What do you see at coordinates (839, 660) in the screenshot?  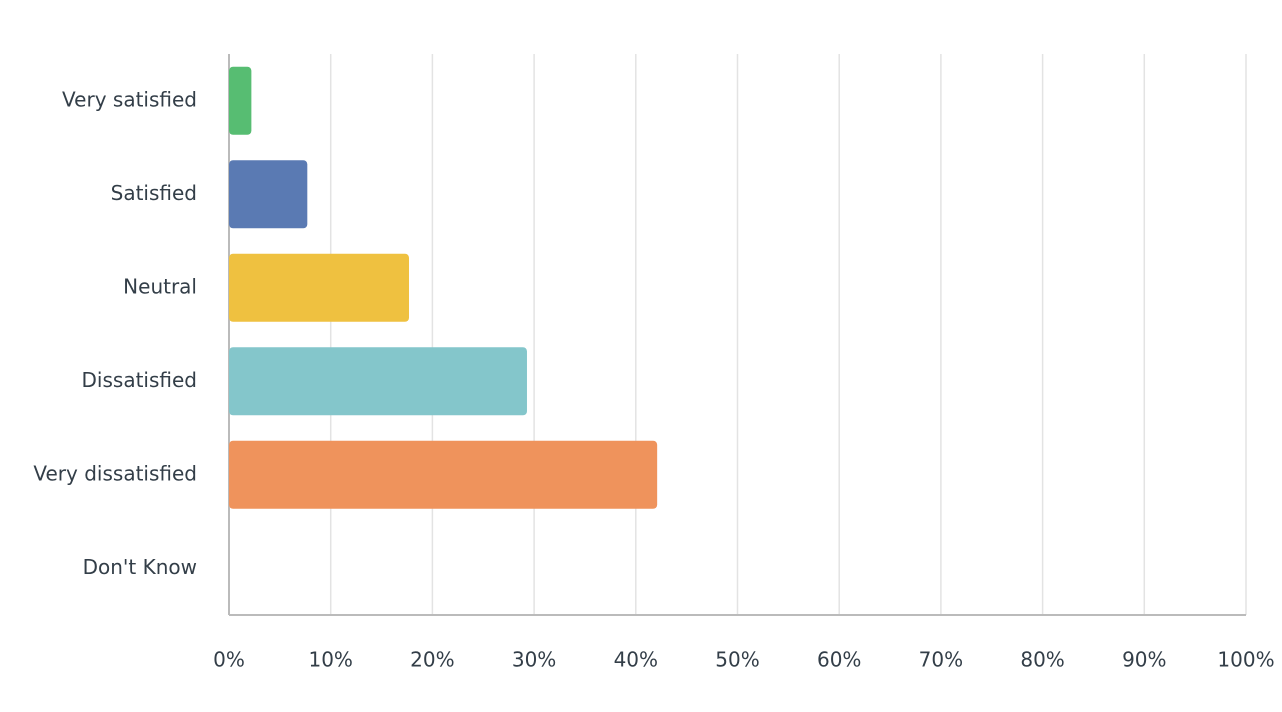 I see `x-tick-label: 60%` at bounding box center [839, 660].